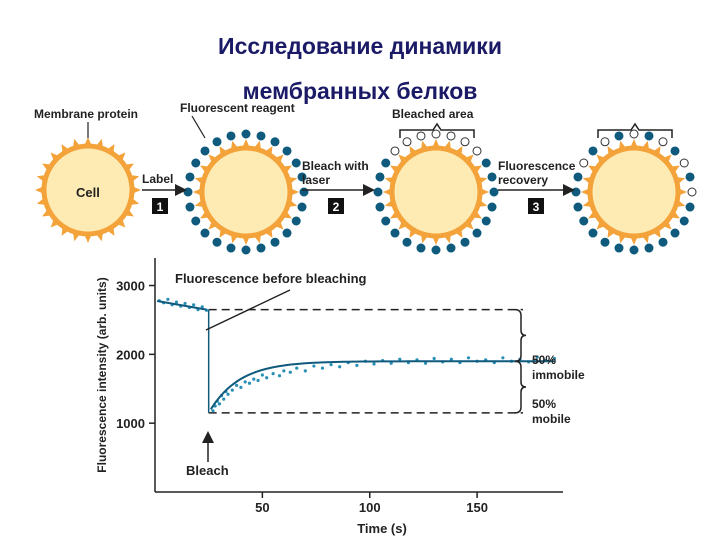  I want to click on recovery-area-bracket, so click(635, 130).